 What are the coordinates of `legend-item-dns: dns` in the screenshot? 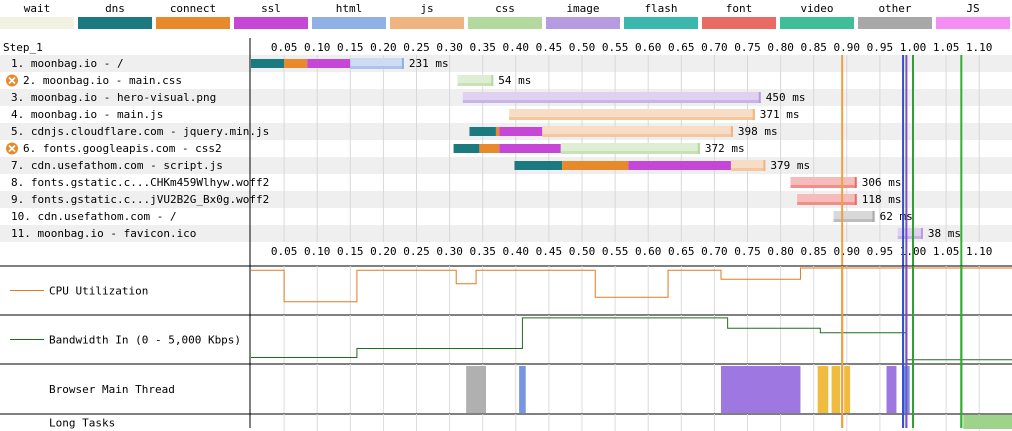 It's located at (115, 16).